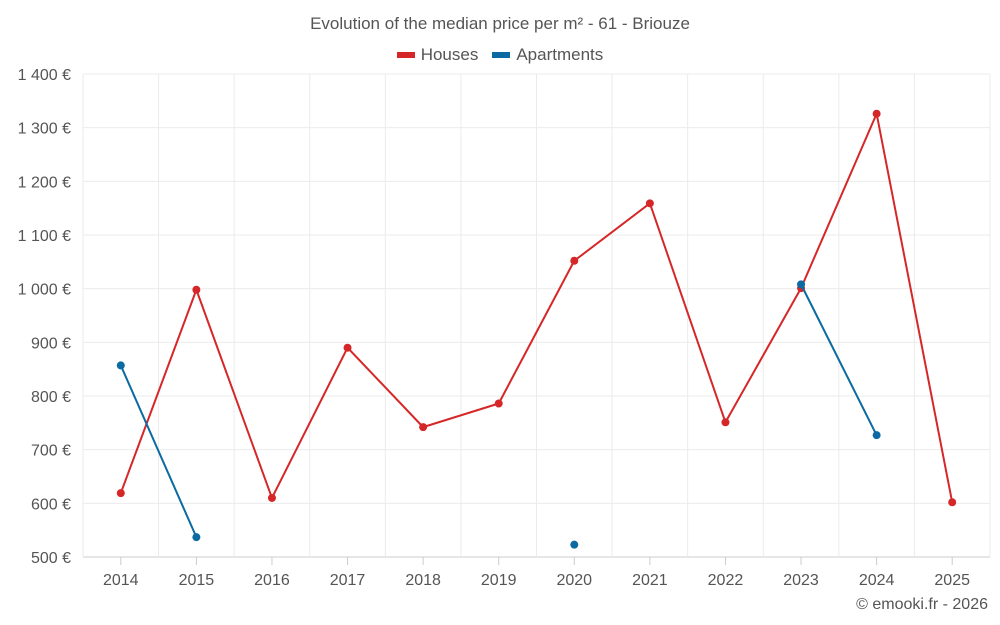  Describe the element at coordinates (347, 347) in the screenshot. I see `data-point-houses-2017` at that location.